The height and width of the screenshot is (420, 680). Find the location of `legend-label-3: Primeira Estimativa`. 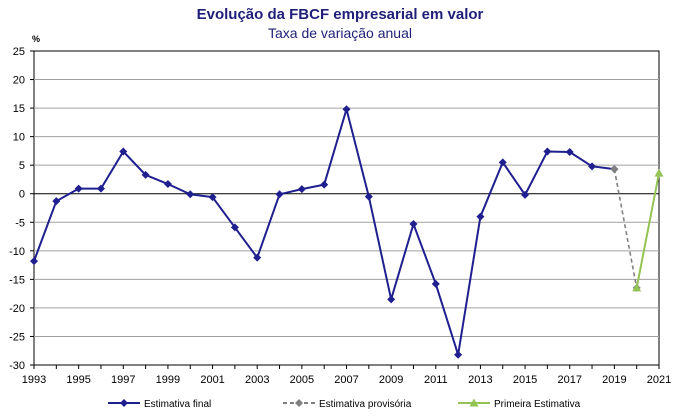

legend-label-3: Primeira Estimativa is located at coordinates (537, 404).